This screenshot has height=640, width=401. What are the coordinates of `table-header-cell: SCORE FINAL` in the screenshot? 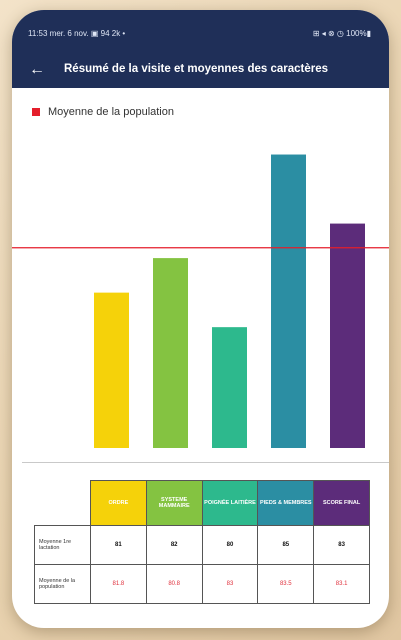 It's located at (341, 503).